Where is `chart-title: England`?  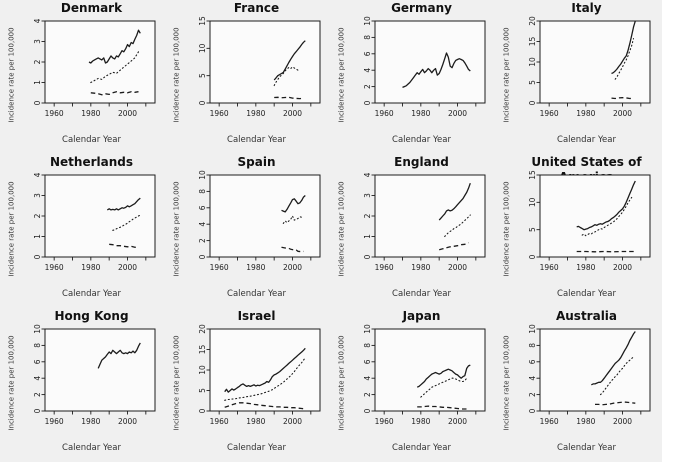 chart-title: England is located at coordinates (421, 162).